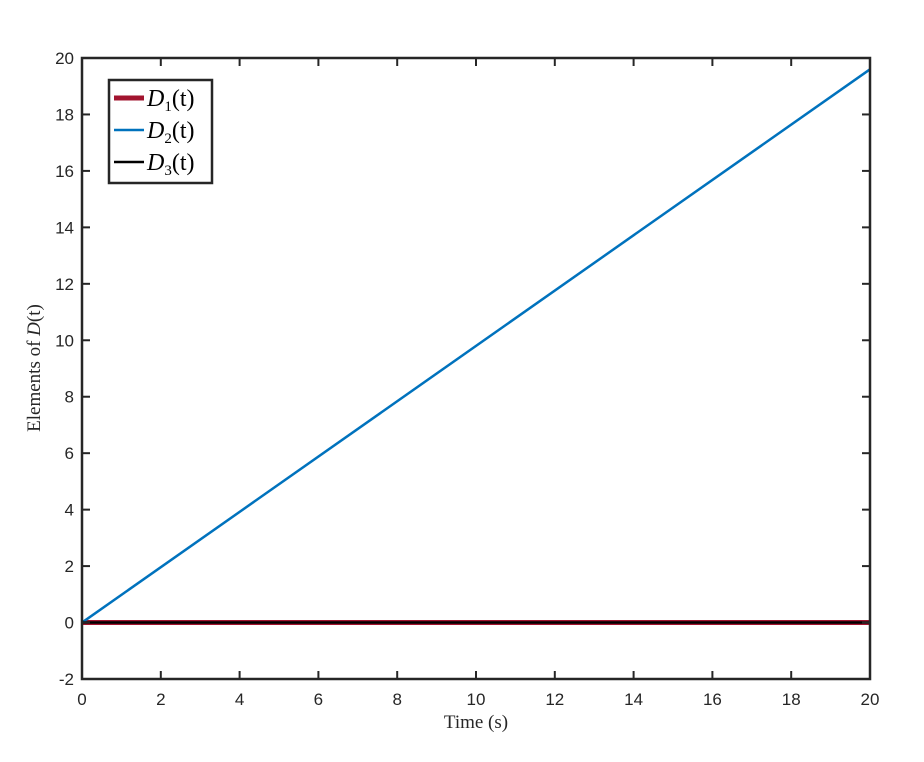 This screenshot has width=924, height=762. Describe the element at coordinates (34, 384) in the screenshot. I see `y-axis-label-prefix: Elements of` at that location.